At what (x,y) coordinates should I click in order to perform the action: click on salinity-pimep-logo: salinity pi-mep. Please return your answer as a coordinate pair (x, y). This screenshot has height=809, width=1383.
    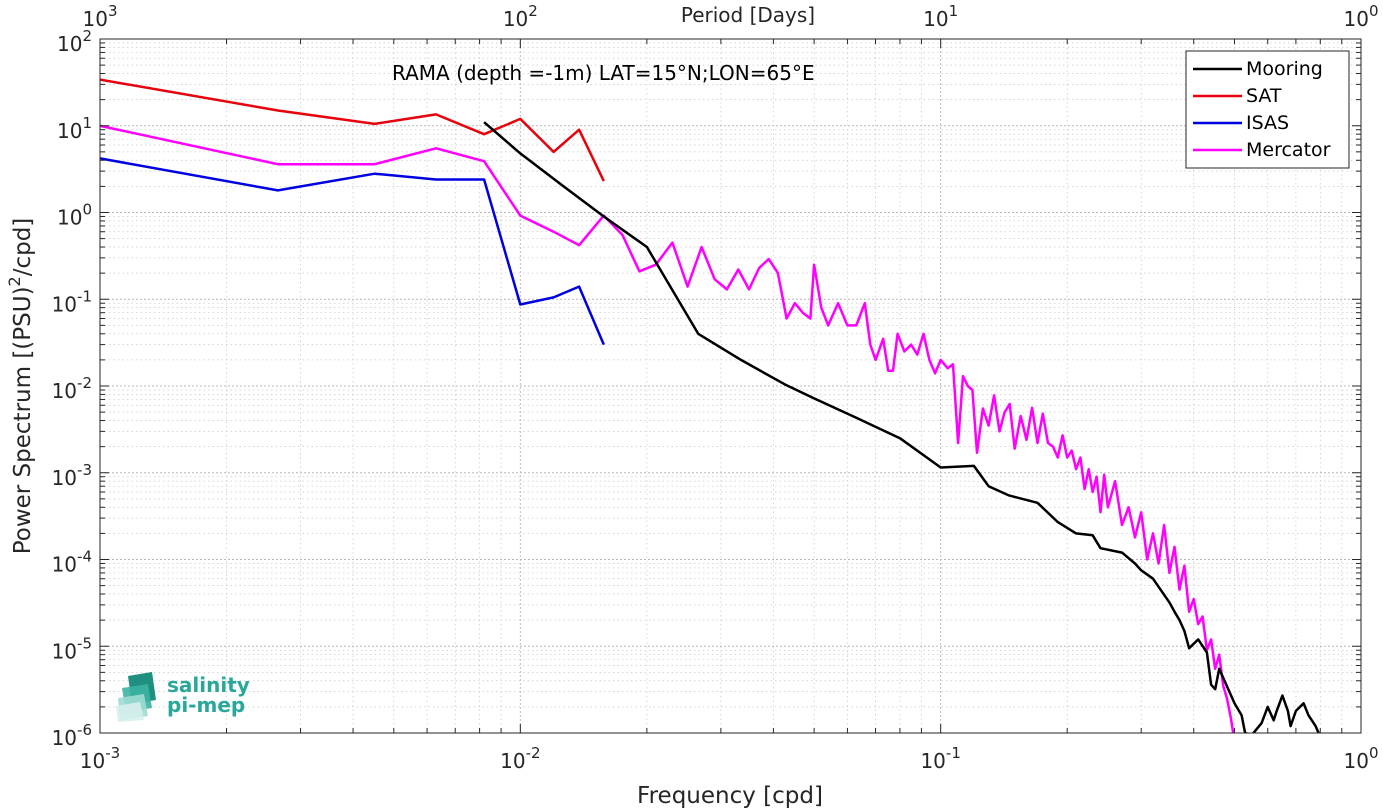
    Looking at the image, I should click on (183, 697).